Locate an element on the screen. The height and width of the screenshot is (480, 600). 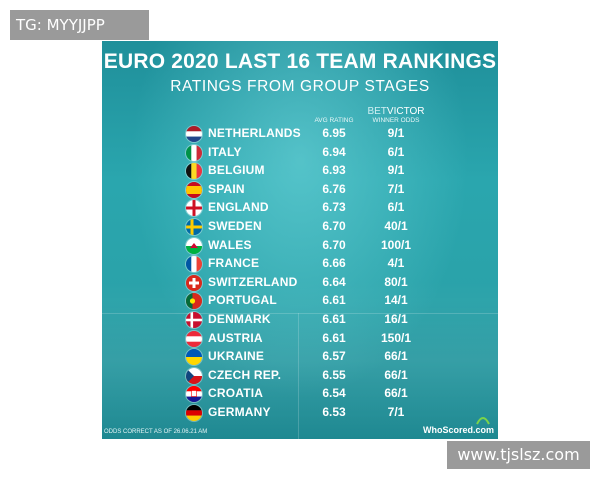
wales-flag-icon is located at coordinates (194, 245).